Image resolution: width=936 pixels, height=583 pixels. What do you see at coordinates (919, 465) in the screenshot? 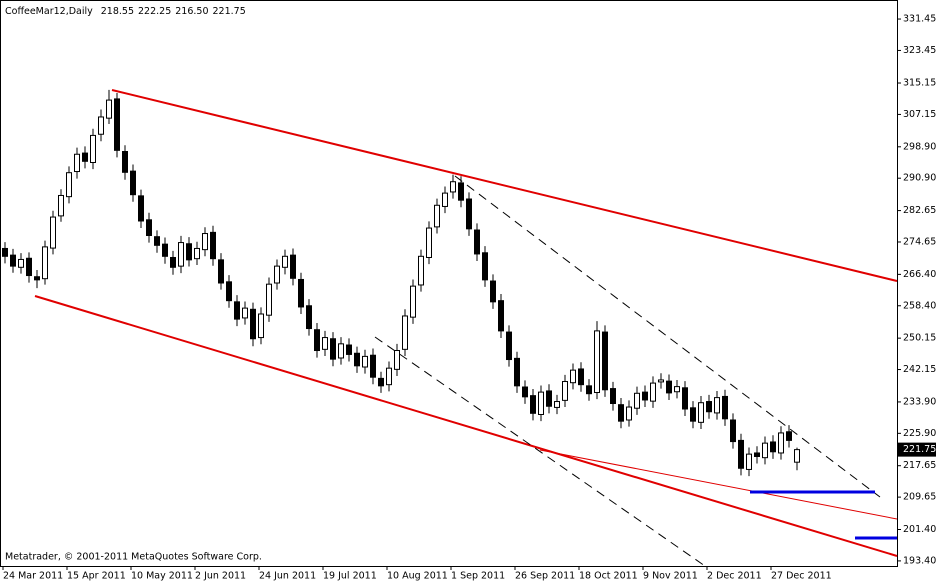
I see `y-tick-label: 217.65` at bounding box center [919, 465].